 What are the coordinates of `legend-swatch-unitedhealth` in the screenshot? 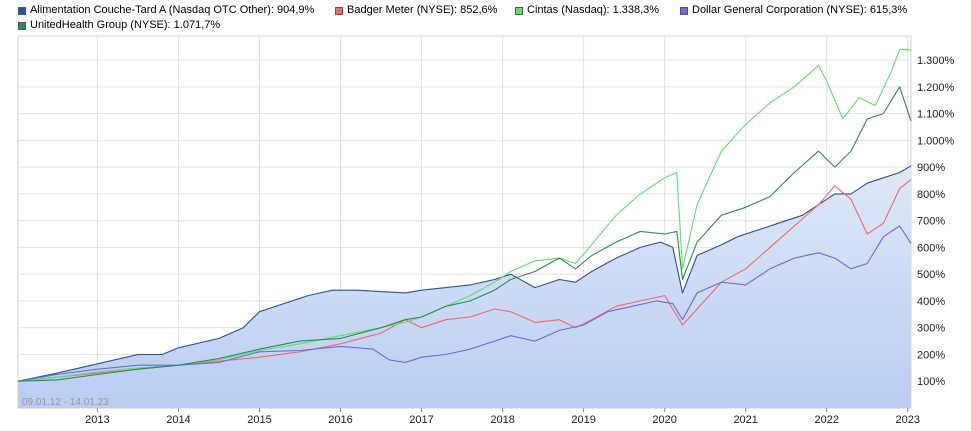 It's located at (22, 25).